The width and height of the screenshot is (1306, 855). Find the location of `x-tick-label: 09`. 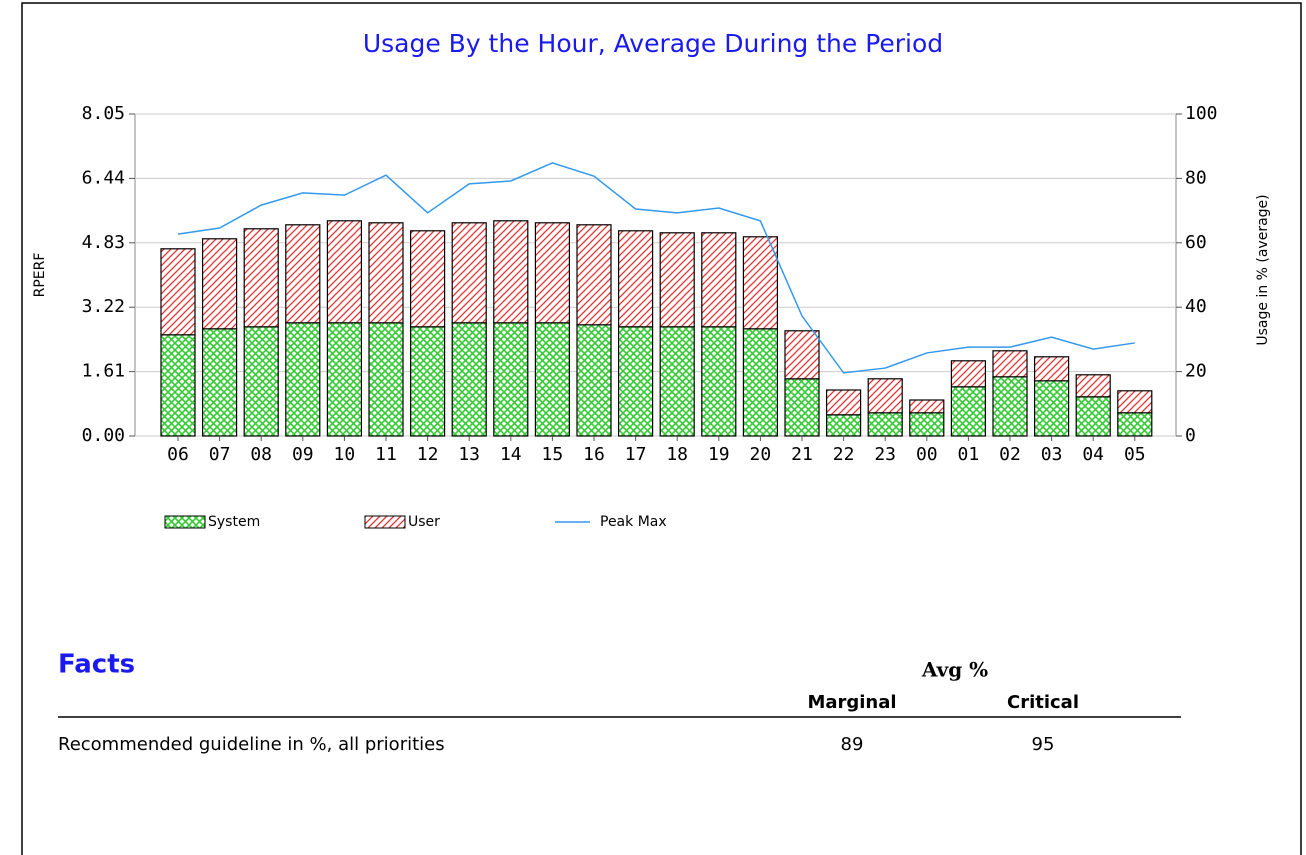

x-tick-label: 09 is located at coordinates (303, 454).